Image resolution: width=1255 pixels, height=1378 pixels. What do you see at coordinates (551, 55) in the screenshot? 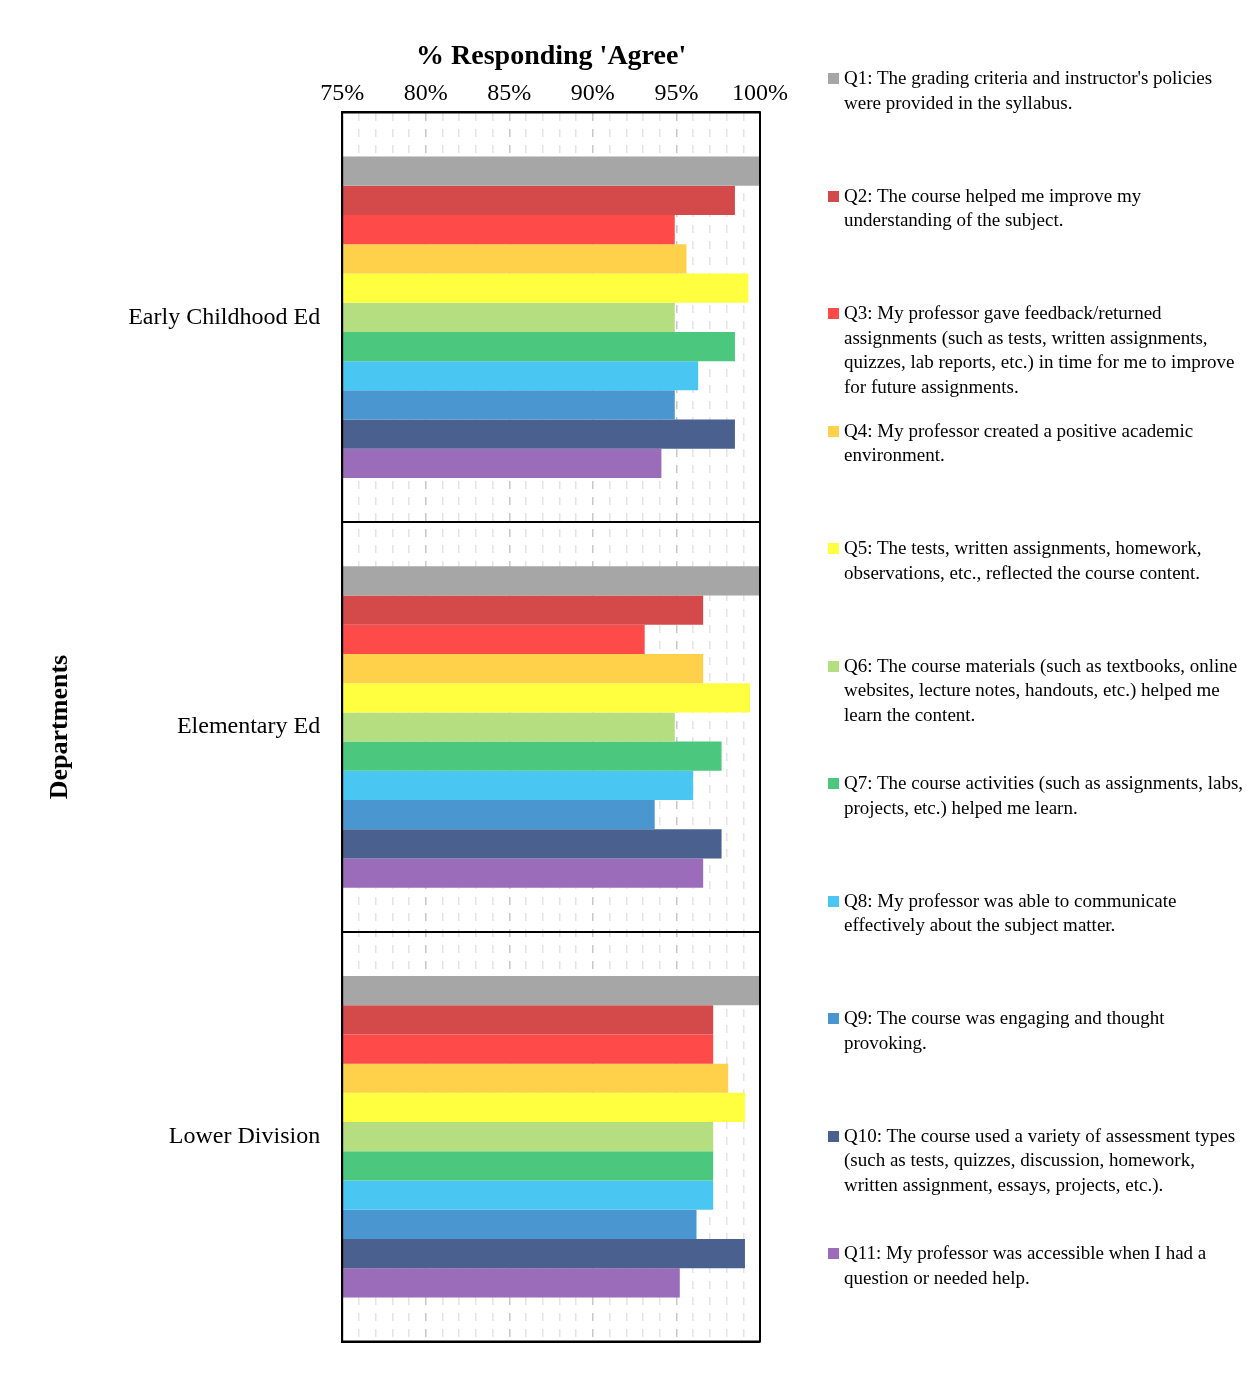
I see `x-axis-title: % Responding 'Agree'` at bounding box center [551, 55].